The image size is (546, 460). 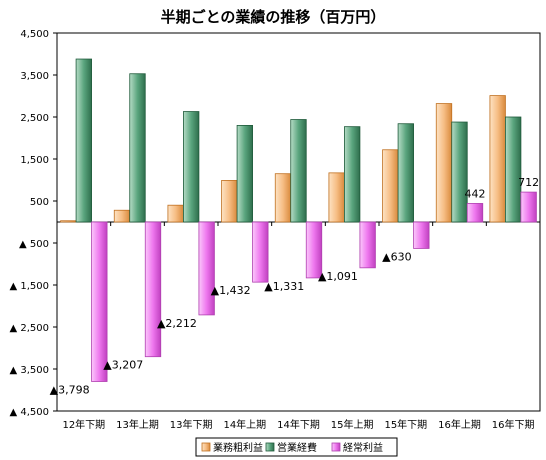 I want to click on x-category-label: 15年上期, so click(x=352, y=424).